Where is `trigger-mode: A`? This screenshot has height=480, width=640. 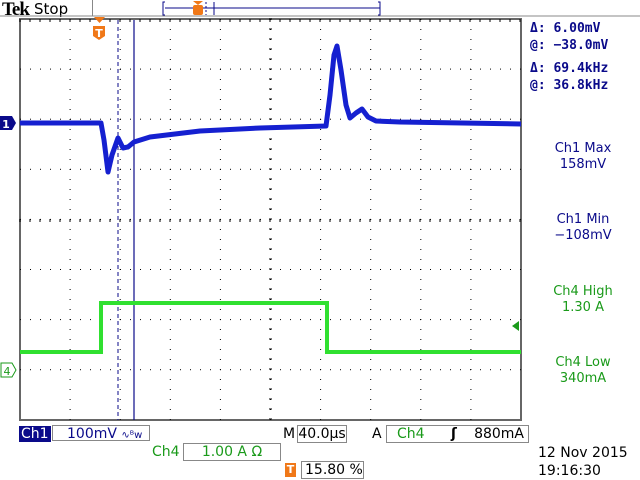 trigger-mode: A is located at coordinates (377, 434).